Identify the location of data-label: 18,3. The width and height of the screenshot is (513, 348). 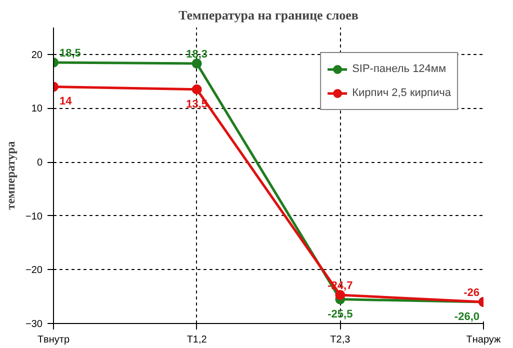
(197, 54).